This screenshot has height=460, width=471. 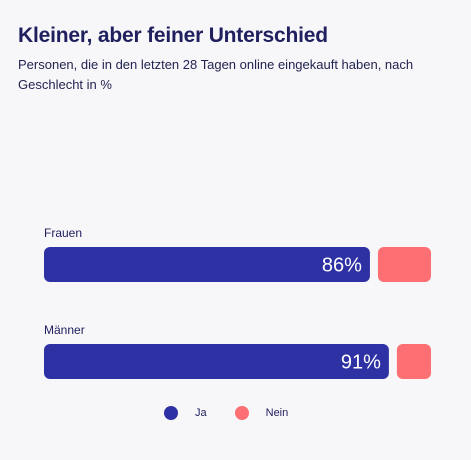 I want to click on legend-item-ja: Ja, so click(x=185, y=413).